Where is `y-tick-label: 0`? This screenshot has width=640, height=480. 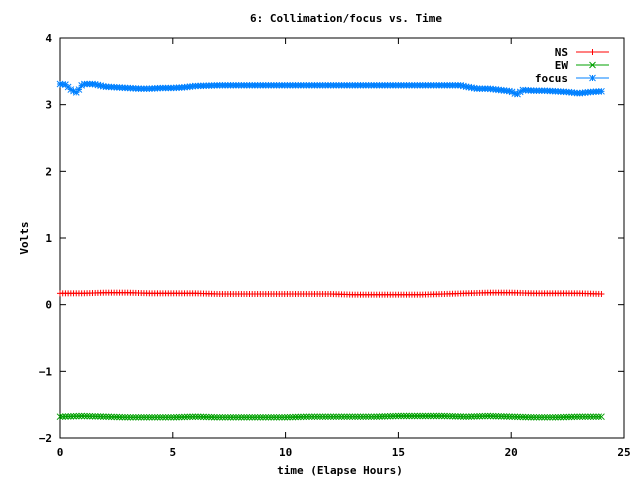 y-tick-label: 0 is located at coordinates (48, 305).